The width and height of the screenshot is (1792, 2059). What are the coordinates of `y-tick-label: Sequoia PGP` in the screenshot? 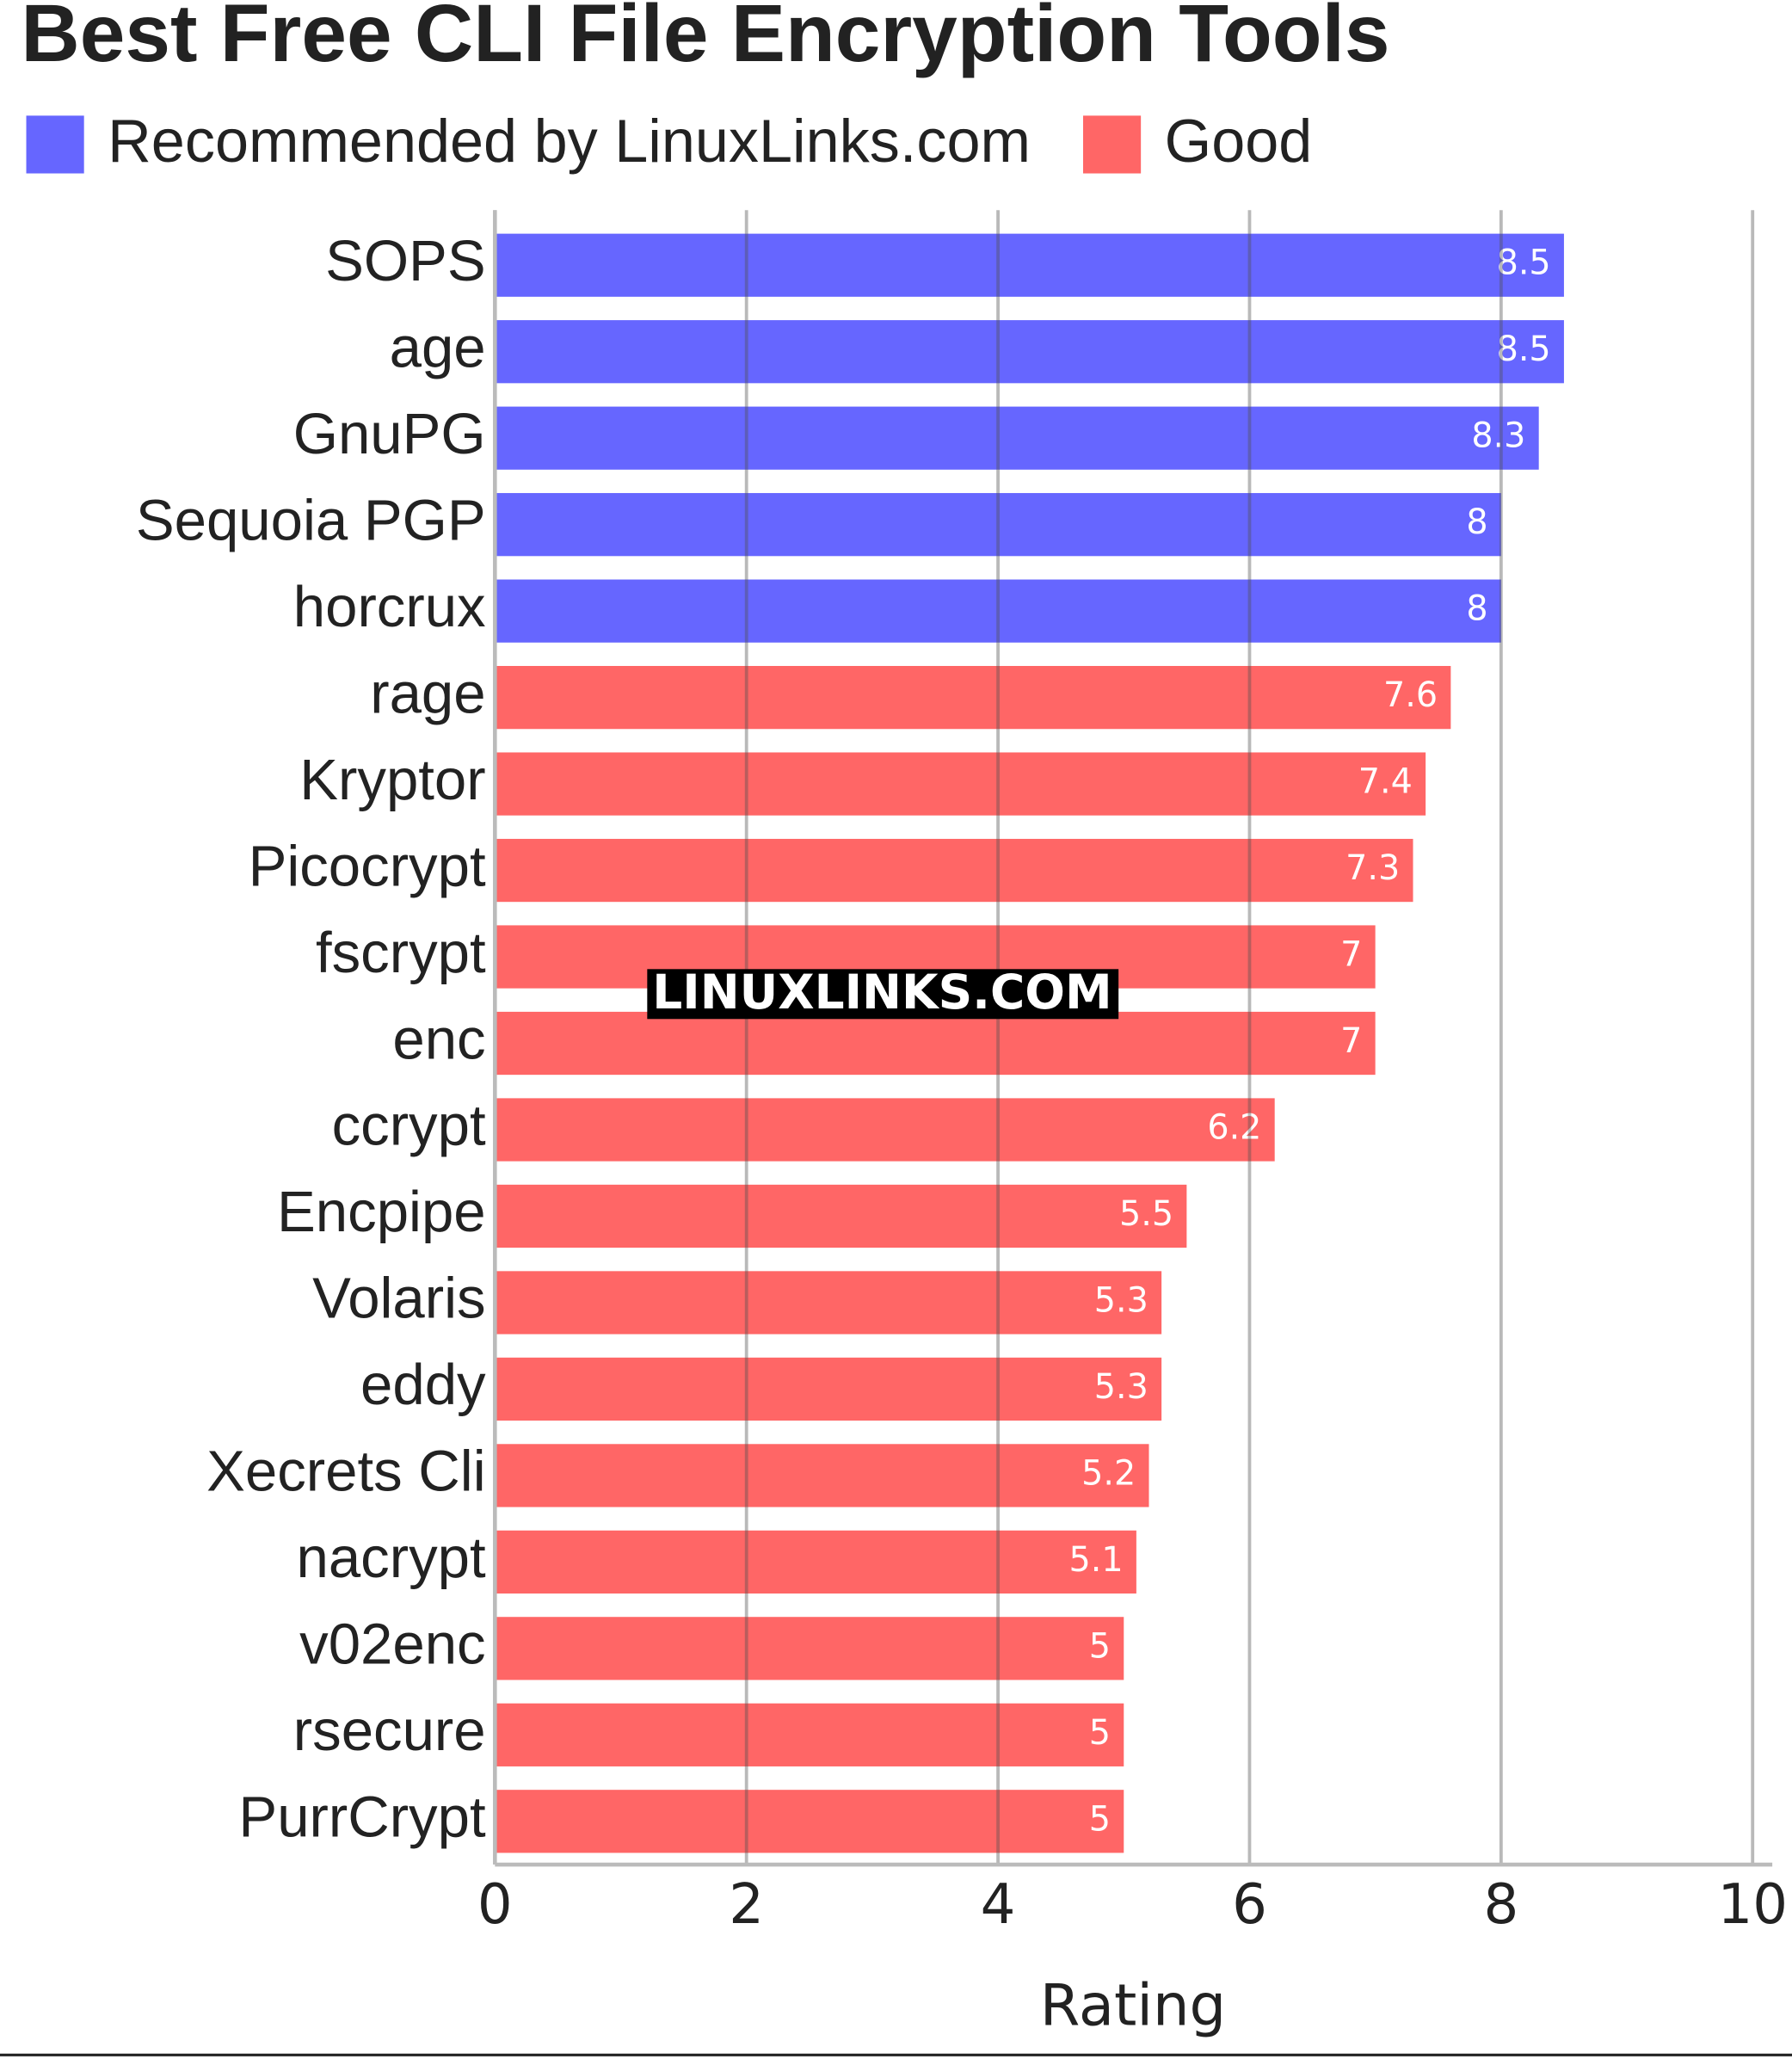 It's located at (311, 520).